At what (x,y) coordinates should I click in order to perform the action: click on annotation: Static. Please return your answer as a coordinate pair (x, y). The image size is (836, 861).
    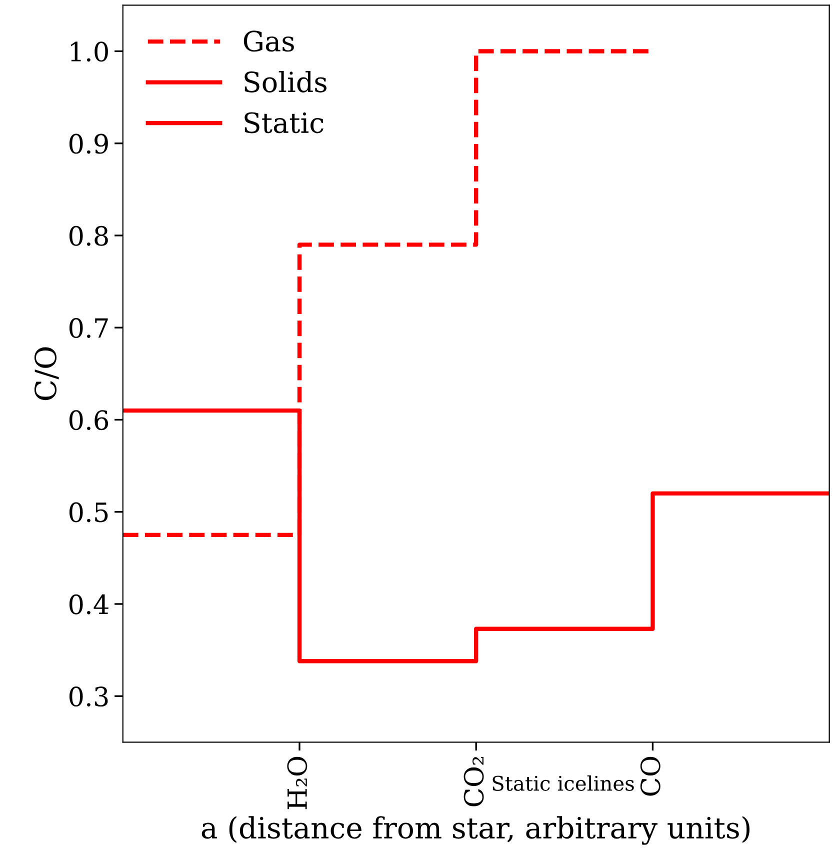
    Looking at the image, I should click on (284, 123).